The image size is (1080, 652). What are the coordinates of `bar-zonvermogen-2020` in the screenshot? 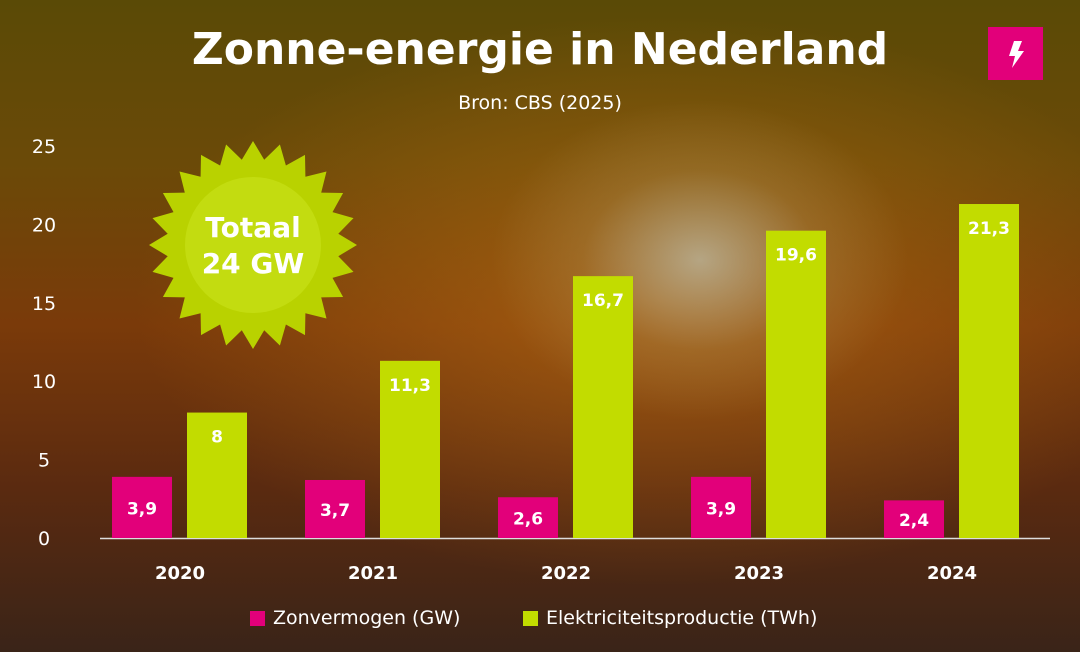 It's located at (142, 507).